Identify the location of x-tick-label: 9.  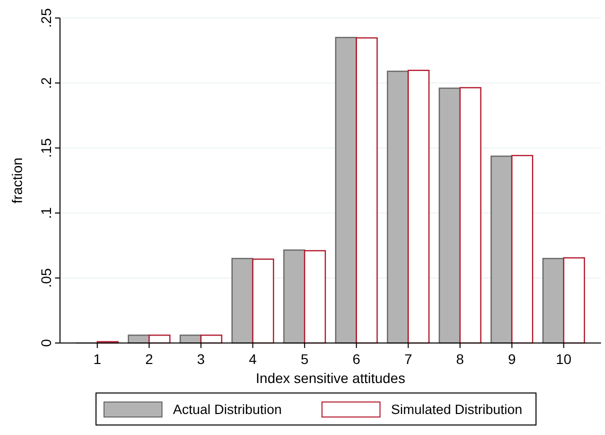
(512, 359).